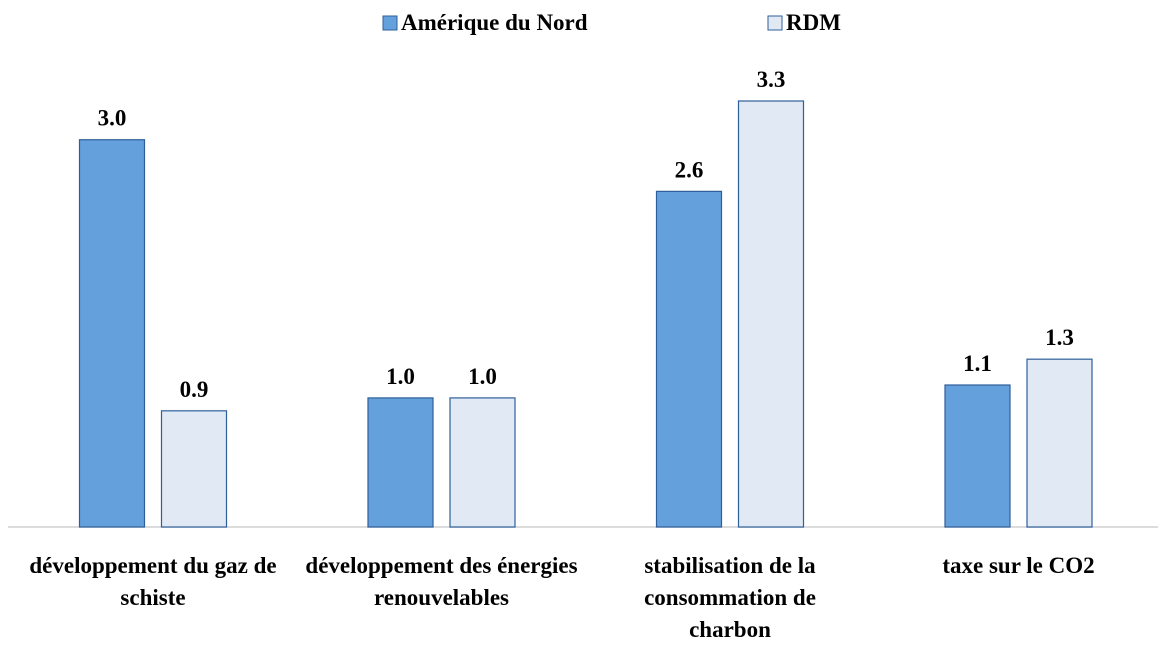 Image resolution: width=1158 pixels, height=648 pixels. I want to click on data-label: 3.0, so click(112, 118).